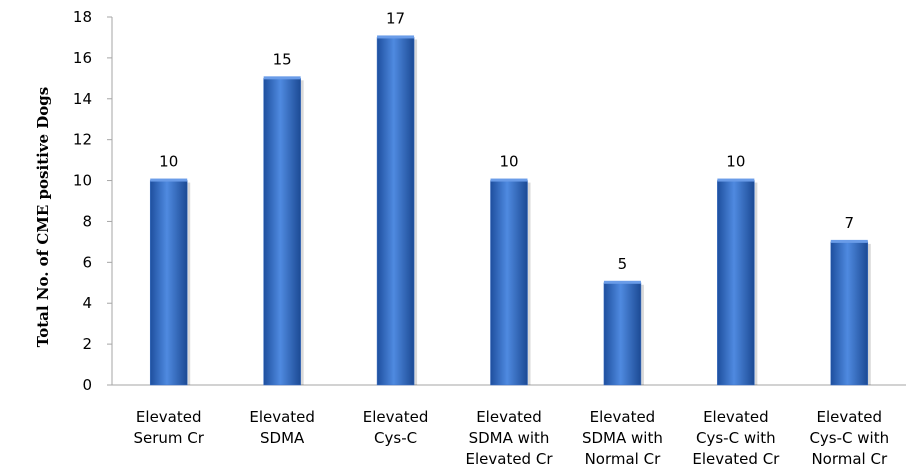  What do you see at coordinates (395, 438) in the screenshot?
I see `category-label: Cys-C` at bounding box center [395, 438].